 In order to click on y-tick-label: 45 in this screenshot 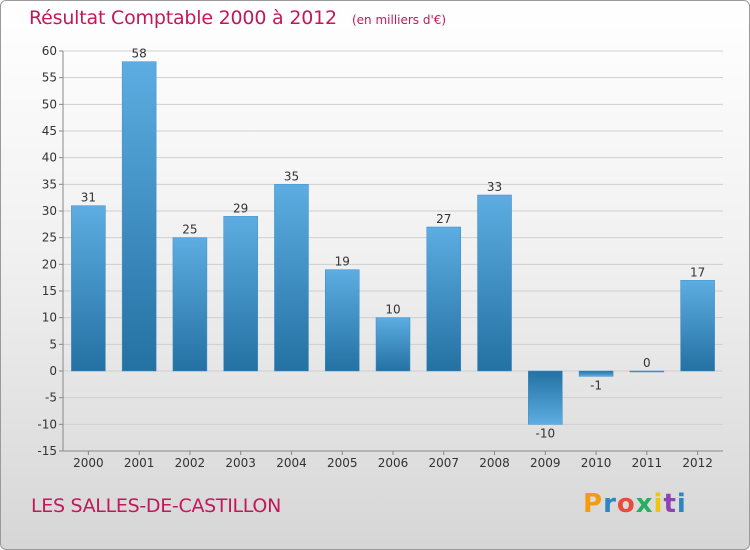, I will do `click(49, 131)`.